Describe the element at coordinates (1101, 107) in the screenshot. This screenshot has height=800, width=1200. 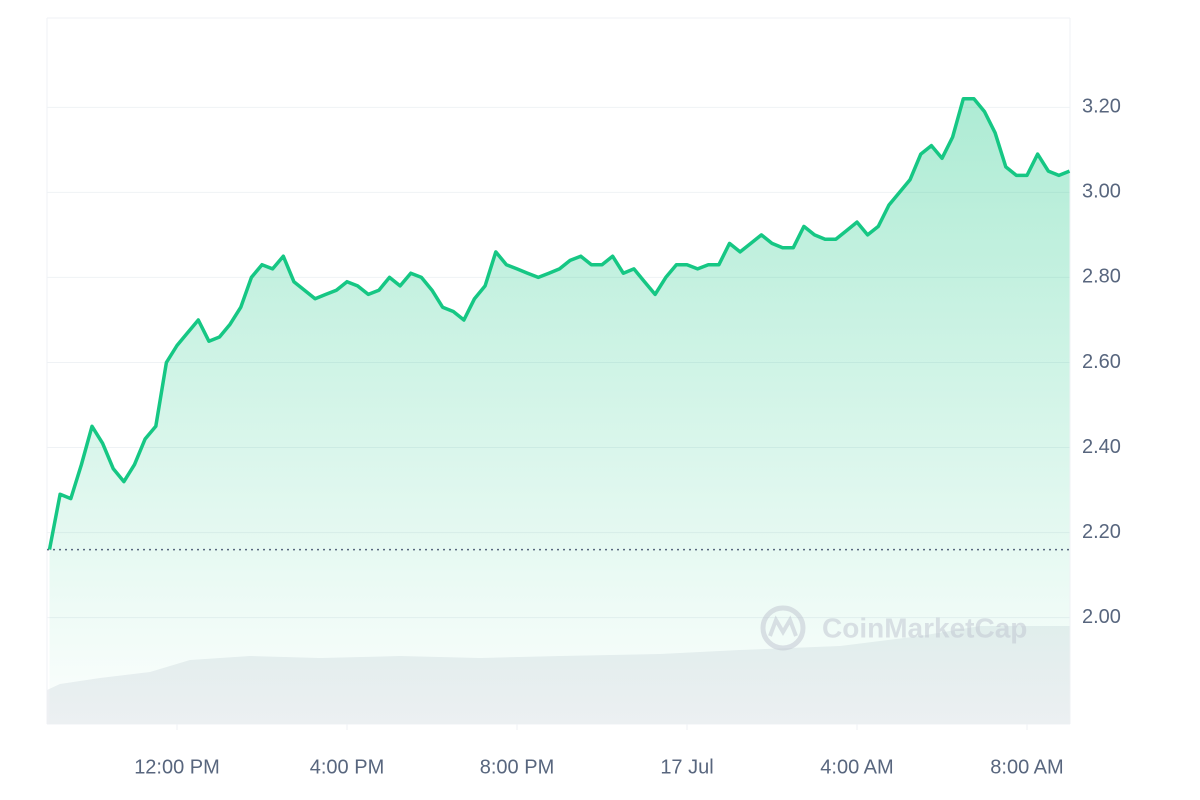
I see `y-tick-label: 3.20` at that location.